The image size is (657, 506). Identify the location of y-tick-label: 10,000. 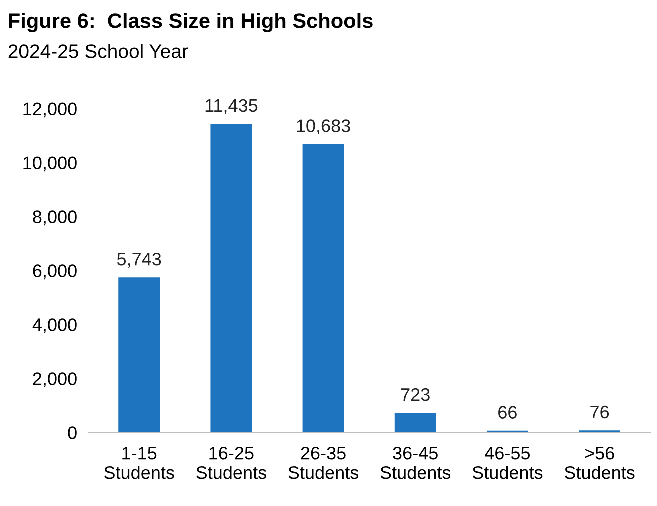
(50, 164).